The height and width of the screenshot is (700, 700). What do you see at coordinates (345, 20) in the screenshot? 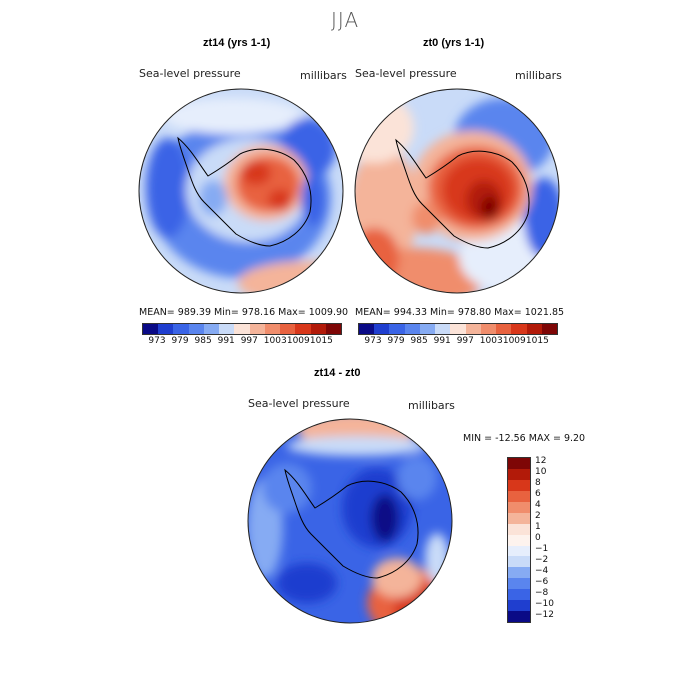
I see `season-title: JJA` at bounding box center [345, 20].